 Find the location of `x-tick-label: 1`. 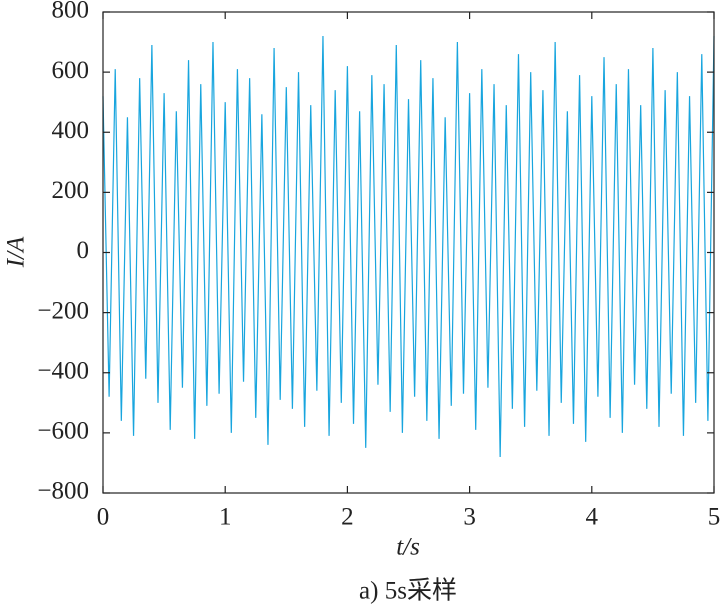

x-tick-label: 1 is located at coordinates (225, 517).